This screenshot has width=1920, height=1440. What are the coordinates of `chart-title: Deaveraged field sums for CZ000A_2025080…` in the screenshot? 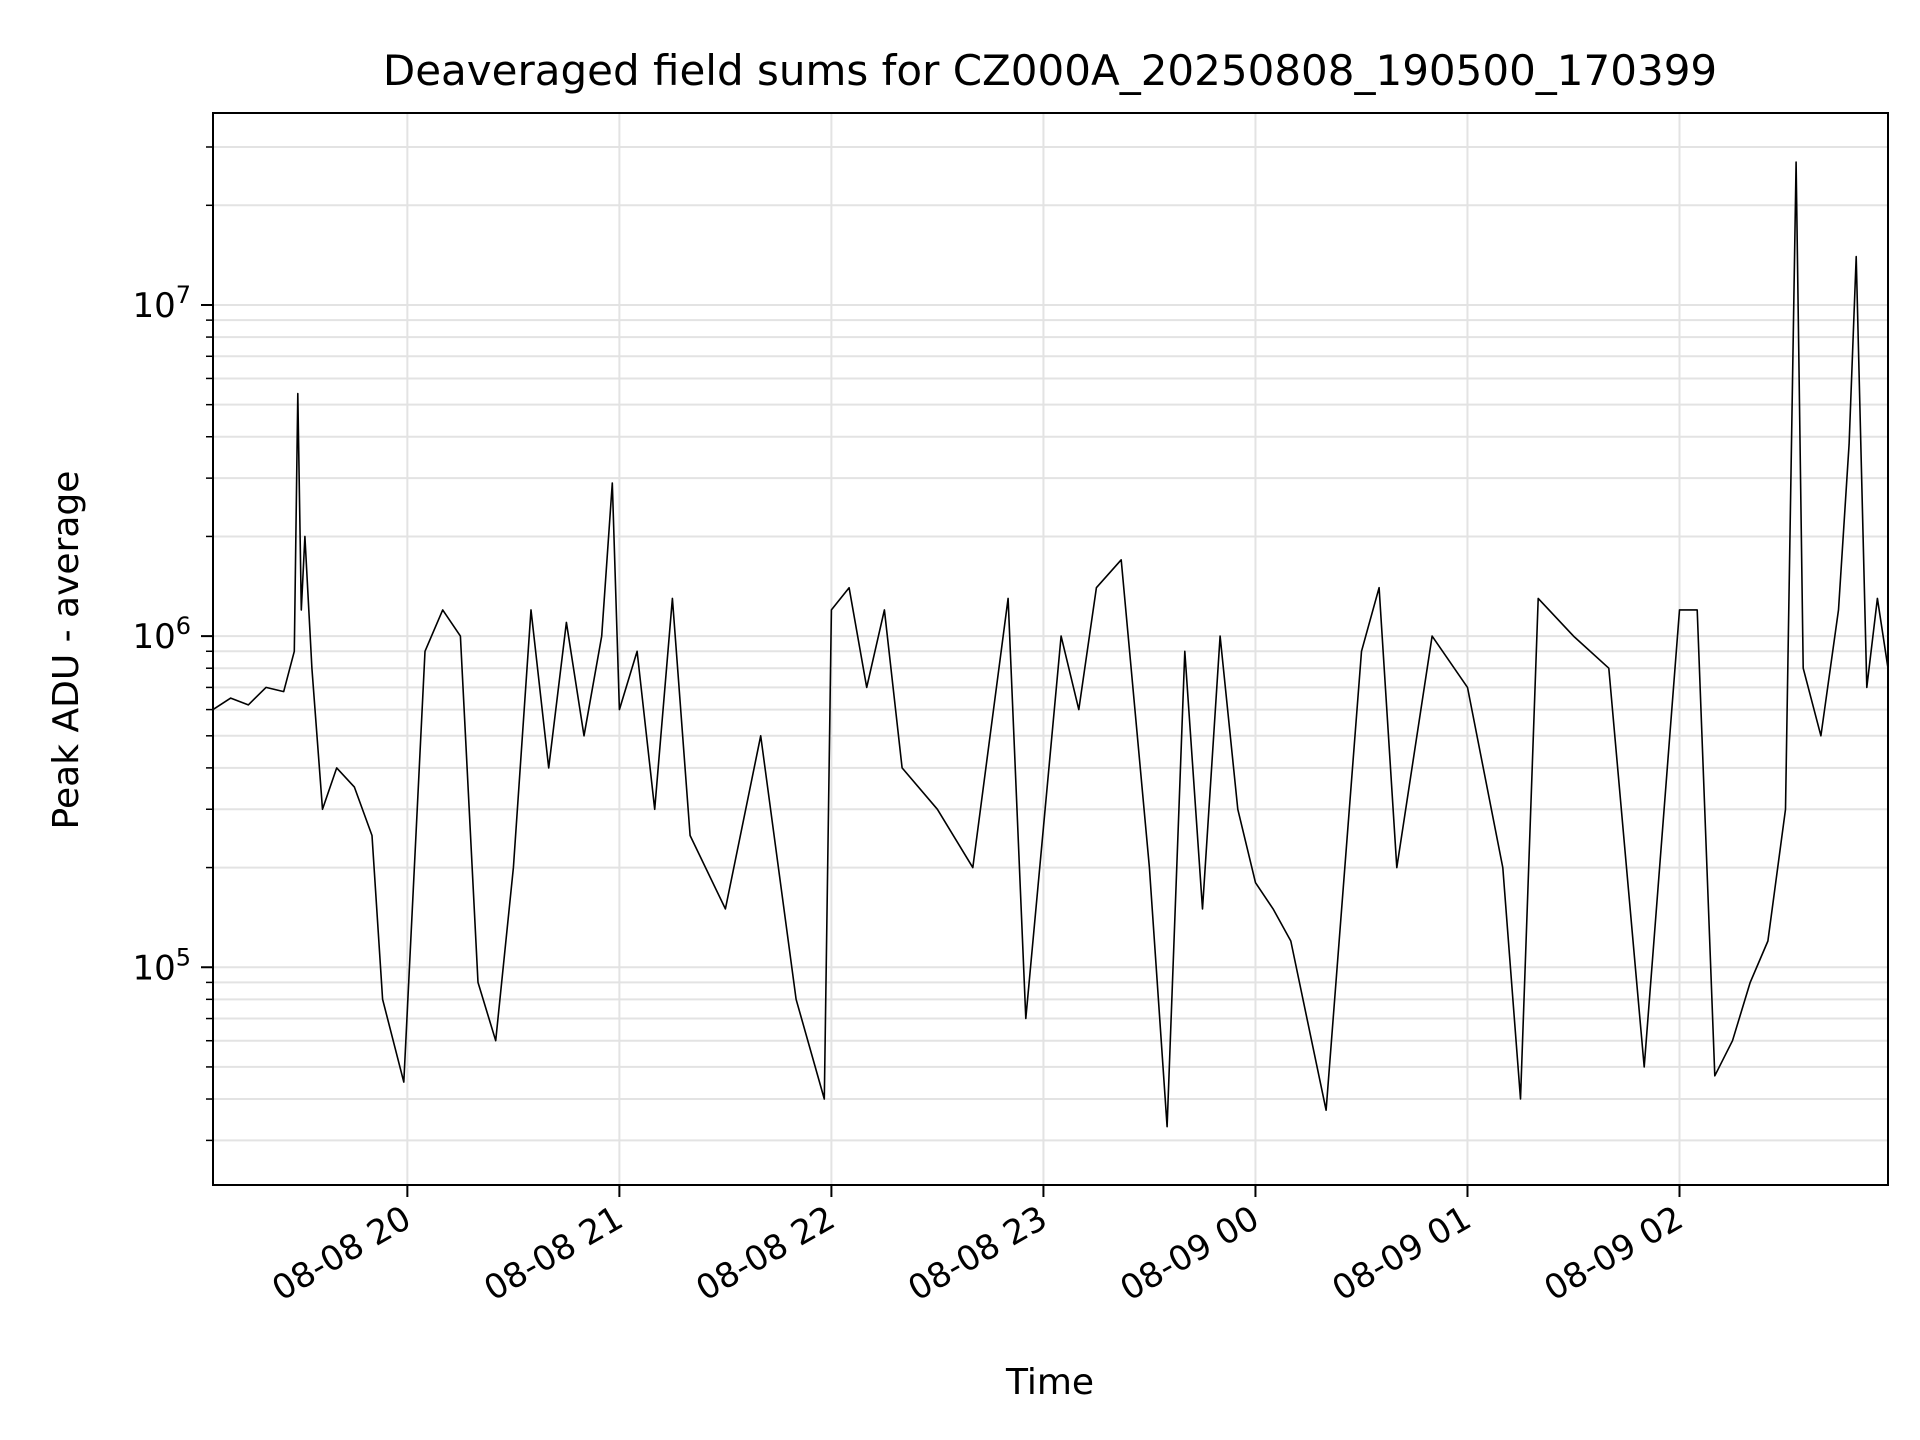 It's located at (1050, 70).